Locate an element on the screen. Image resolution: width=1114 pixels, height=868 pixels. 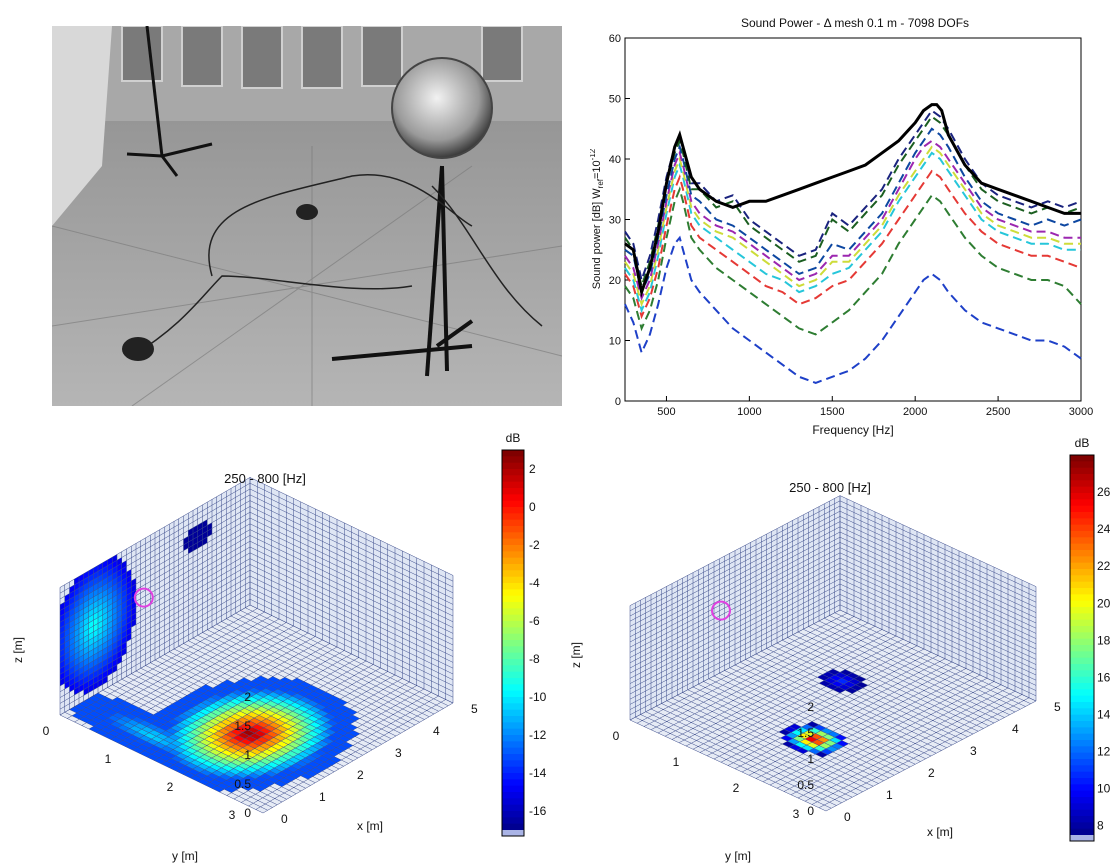
x-tick-label: 1 is located at coordinates (889, 795).